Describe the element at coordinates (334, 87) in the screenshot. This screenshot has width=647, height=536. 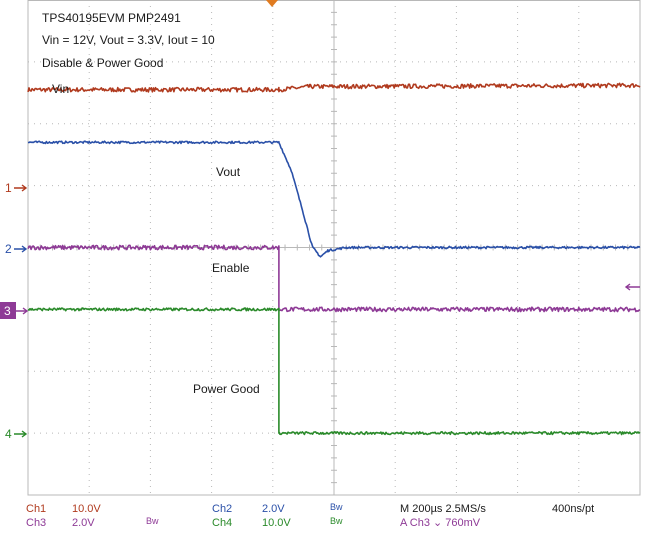
I see `trace-vin` at that location.